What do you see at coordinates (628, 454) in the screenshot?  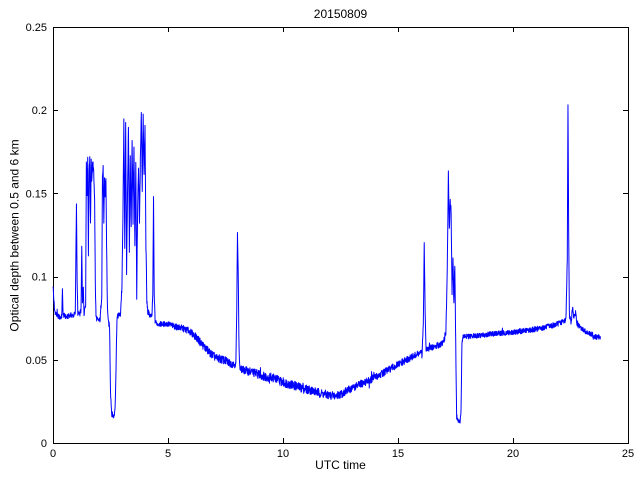 I see `x-tick-label: 25` at bounding box center [628, 454].